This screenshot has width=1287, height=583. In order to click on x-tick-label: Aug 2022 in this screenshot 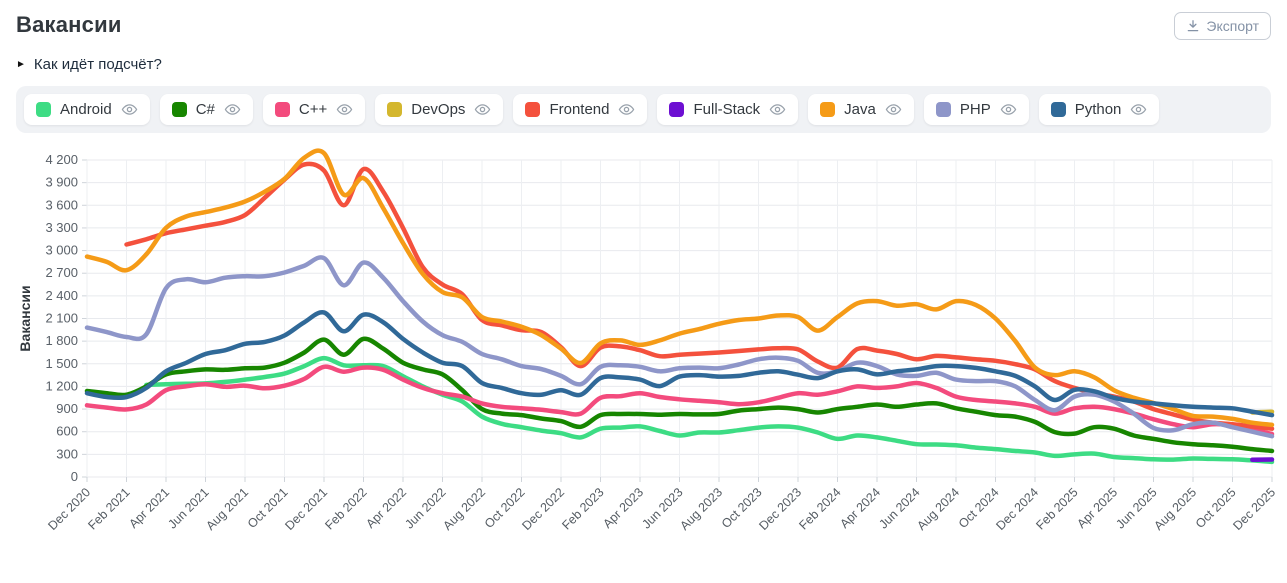, I will do `click(464, 509)`.